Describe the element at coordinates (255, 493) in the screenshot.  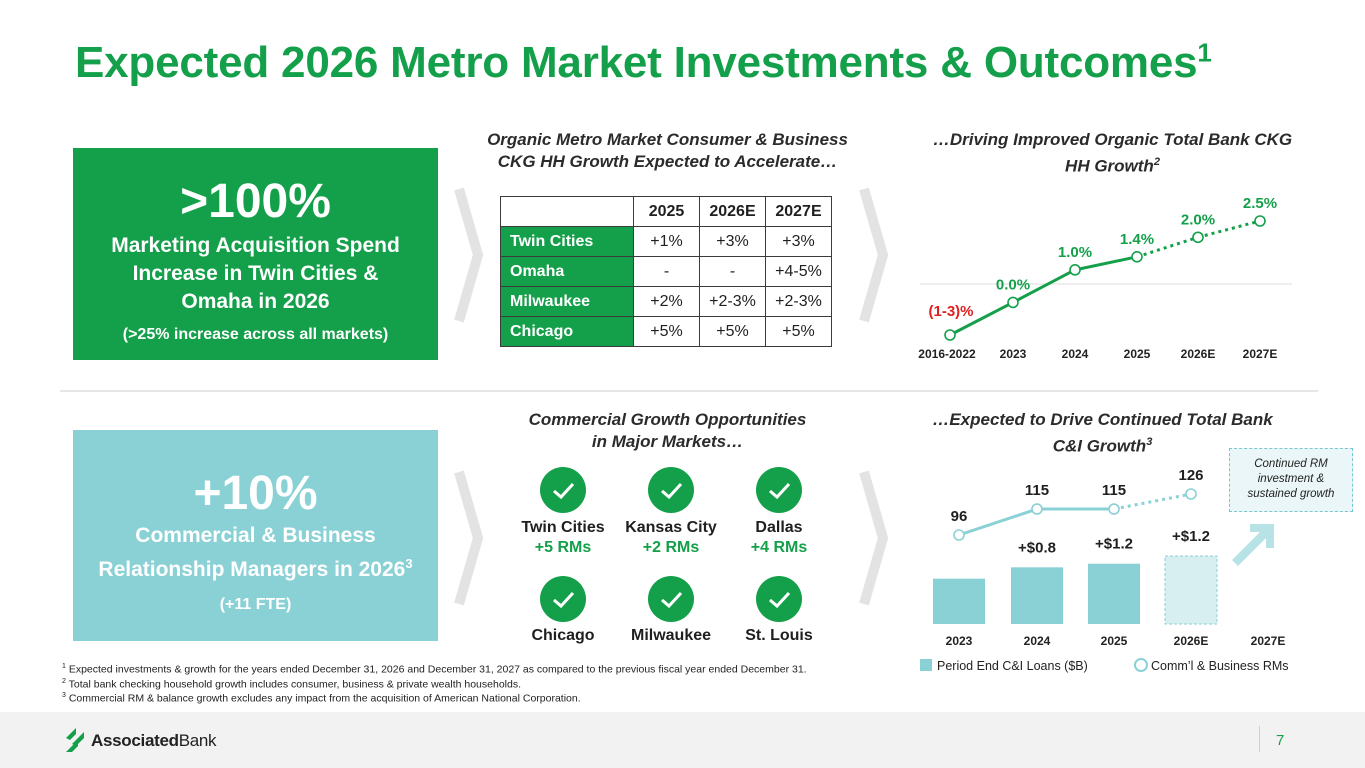
I see `commercial-rm-value: +10%` at that location.